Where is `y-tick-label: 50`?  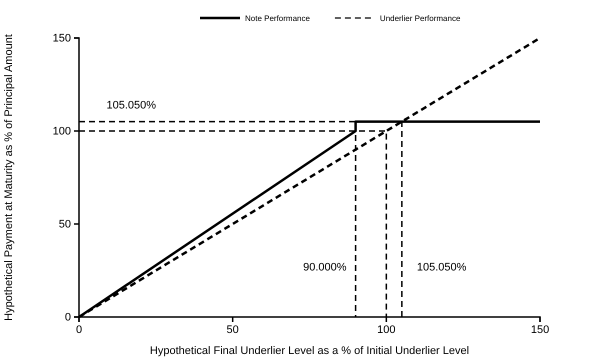
y-tick-label: 50 is located at coordinates (64, 224).